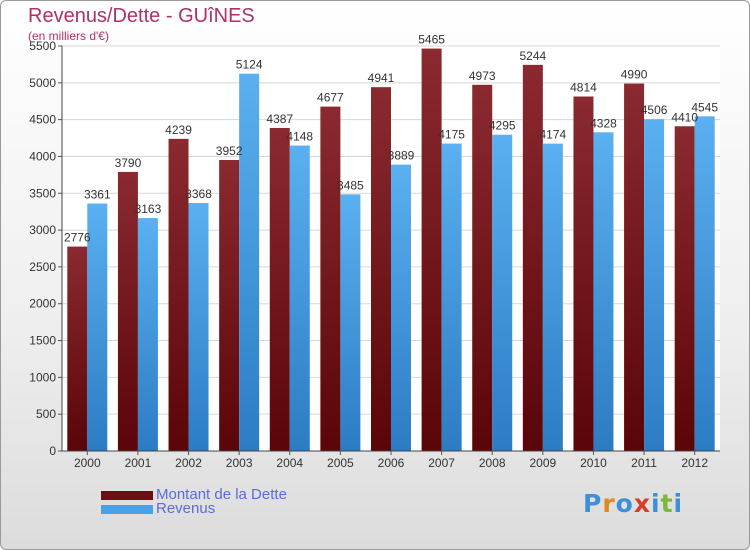 This screenshot has width=750, height=550. Describe the element at coordinates (249, 65) in the screenshot. I see `data-label-revenus-2003: 5124` at that location.